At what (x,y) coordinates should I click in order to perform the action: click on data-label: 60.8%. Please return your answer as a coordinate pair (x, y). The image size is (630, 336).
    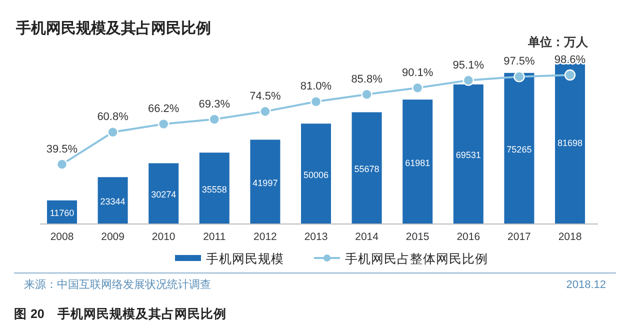
    Looking at the image, I should click on (113, 117).